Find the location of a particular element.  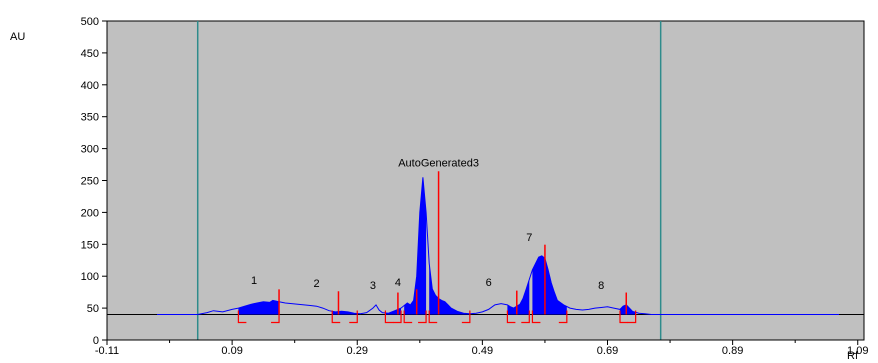

peak-label-2: 2 is located at coordinates (317, 284).